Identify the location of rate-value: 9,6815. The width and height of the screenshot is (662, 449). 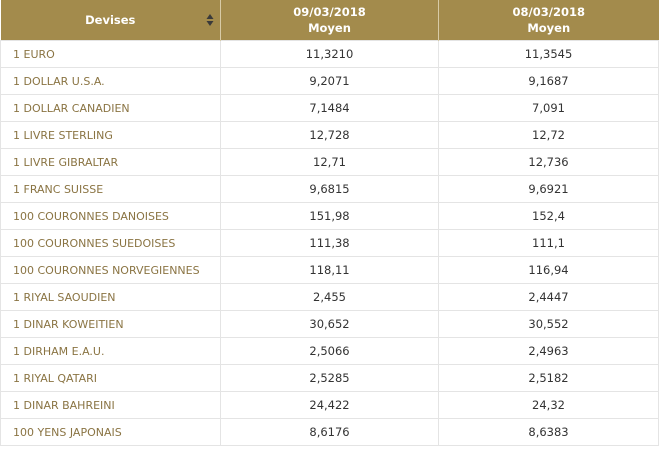
(329, 189).